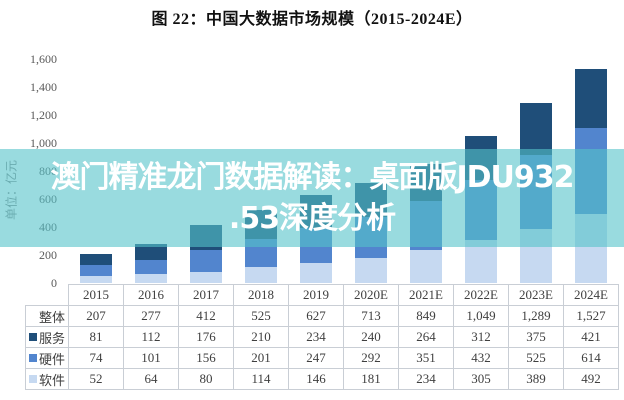  What do you see at coordinates (32, 379) in the screenshot?
I see `legend-swatch-software` at bounding box center [32, 379].